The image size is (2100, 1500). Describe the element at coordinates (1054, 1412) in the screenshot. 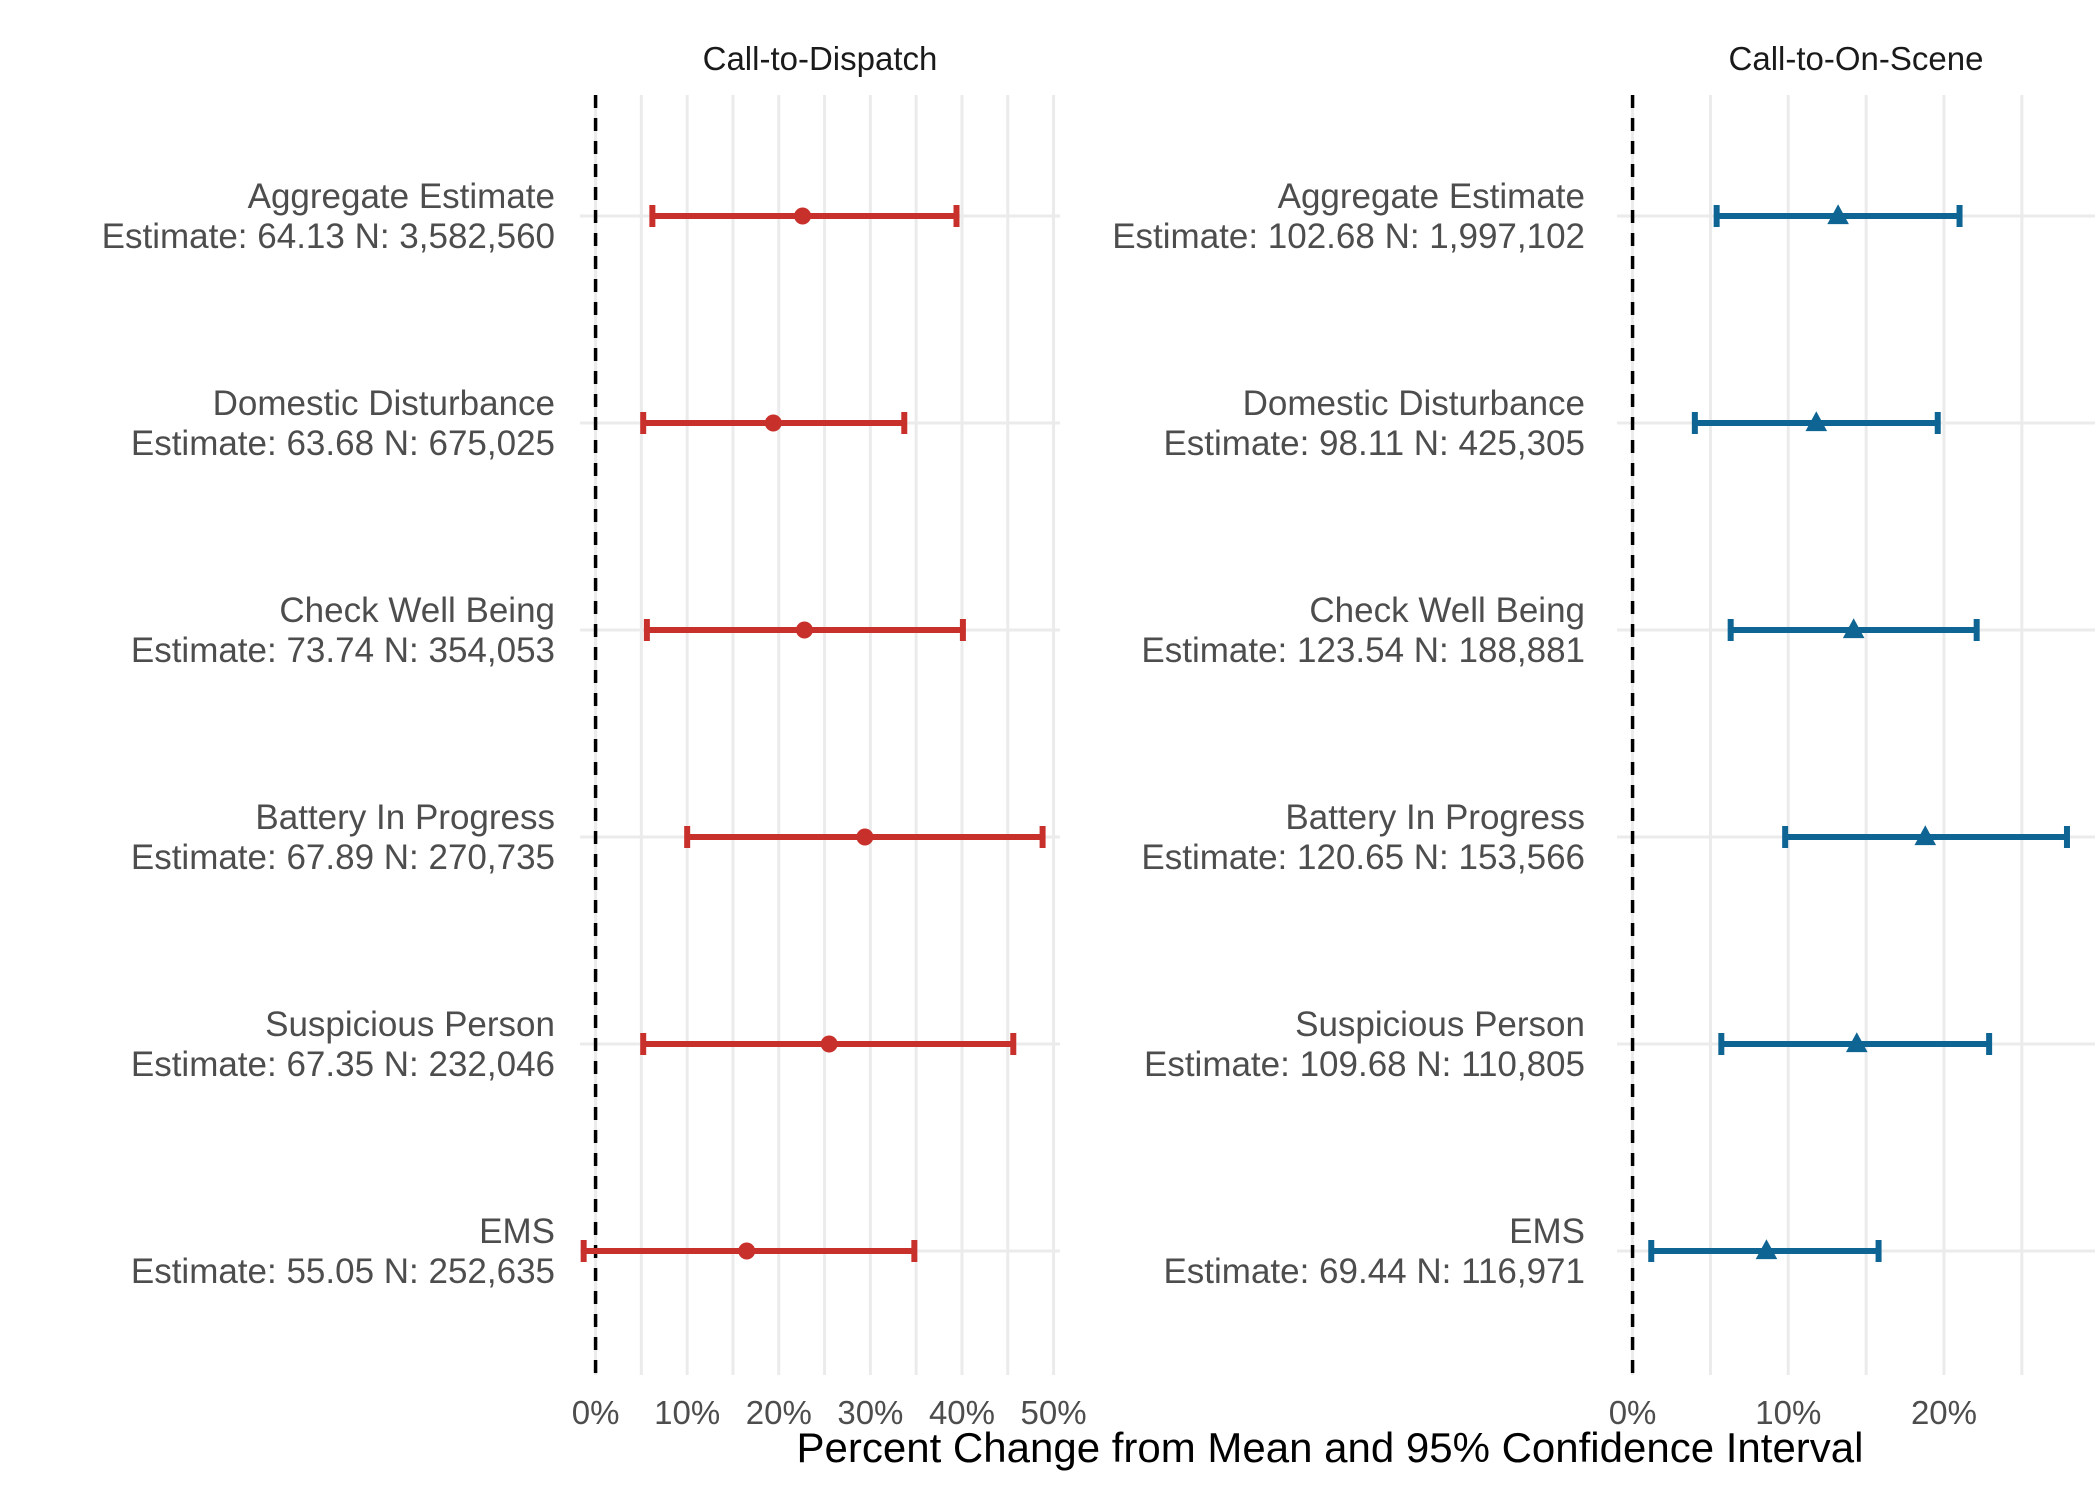

I see `x-tick-label: 50%` at that location.